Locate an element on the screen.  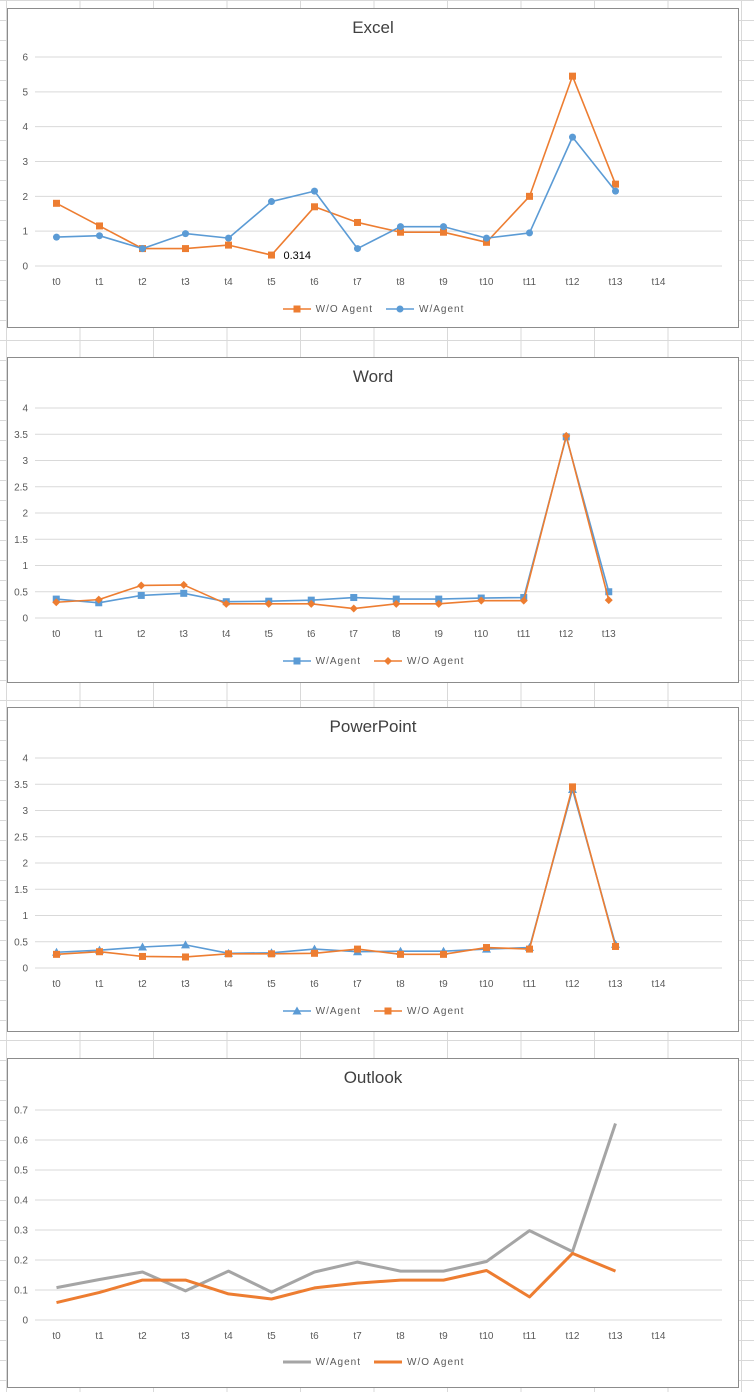
x-tick-label: t9 is located at coordinates (439, 634).